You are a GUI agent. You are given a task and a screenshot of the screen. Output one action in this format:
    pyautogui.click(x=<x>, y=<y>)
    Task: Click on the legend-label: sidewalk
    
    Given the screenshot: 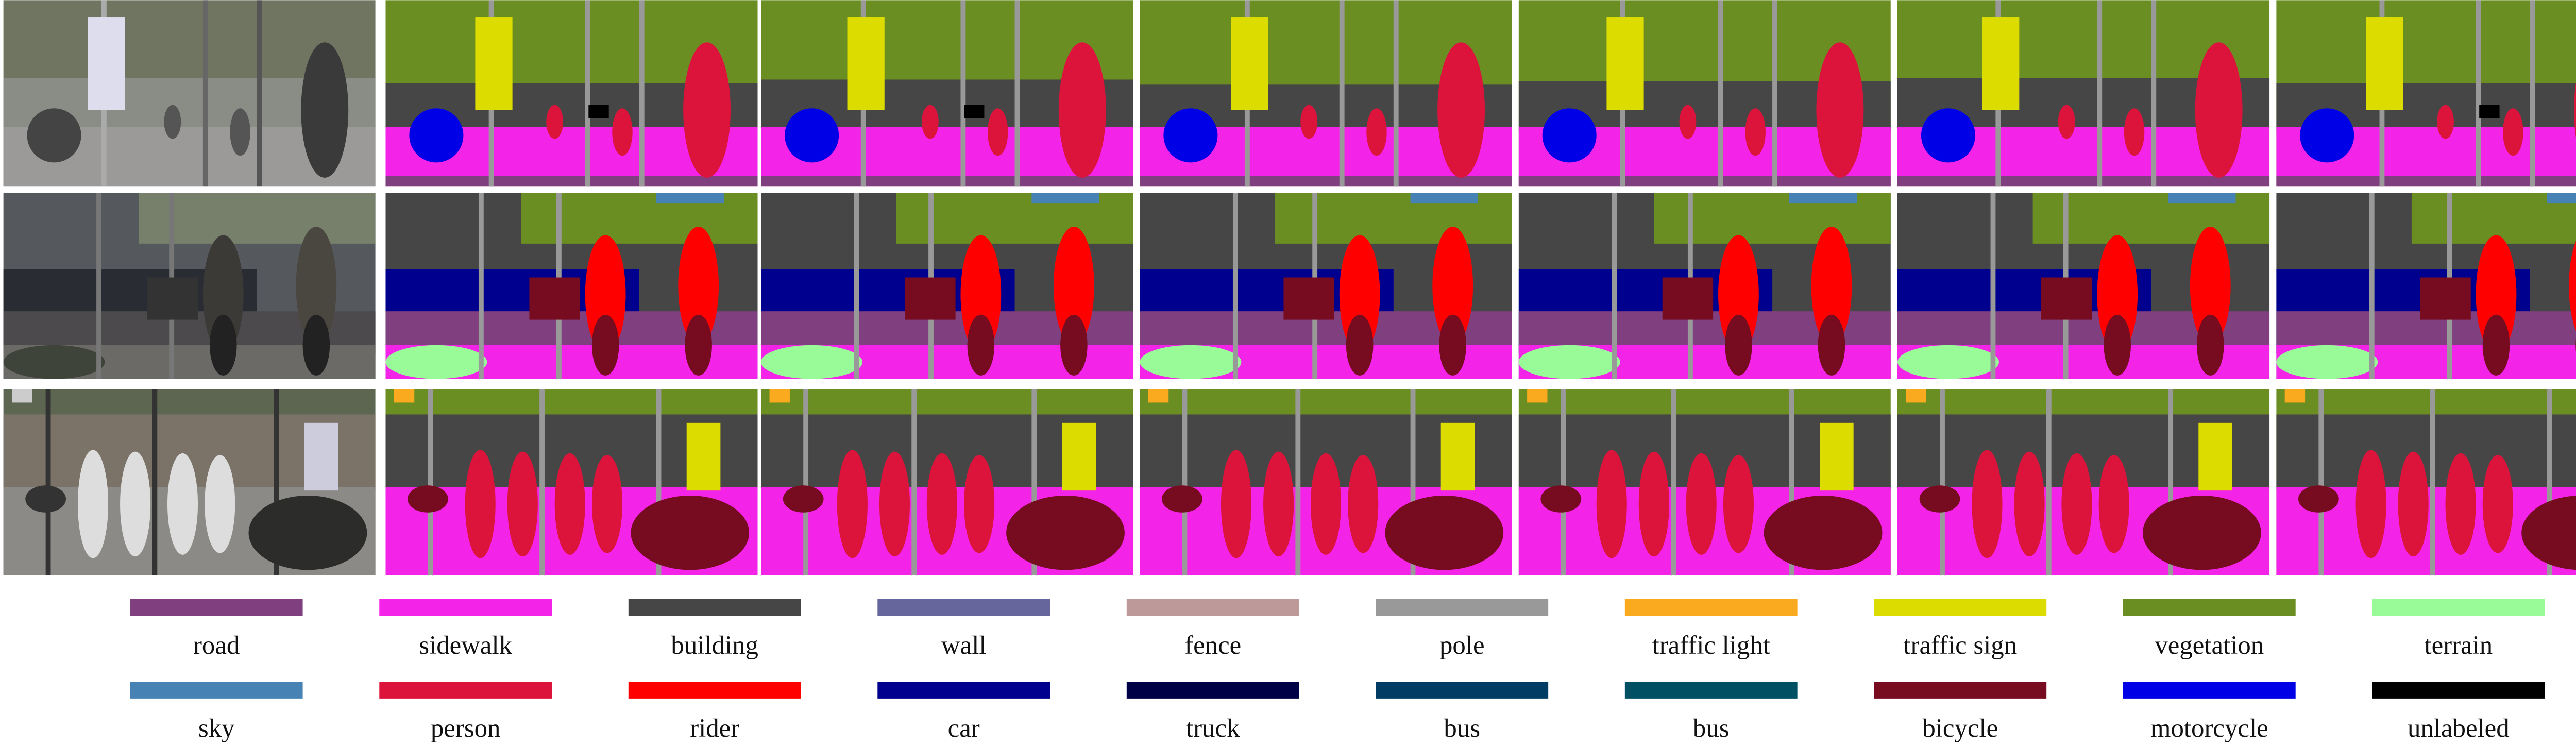 What is the action you would take?
    pyautogui.click(x=465, y=645)
    